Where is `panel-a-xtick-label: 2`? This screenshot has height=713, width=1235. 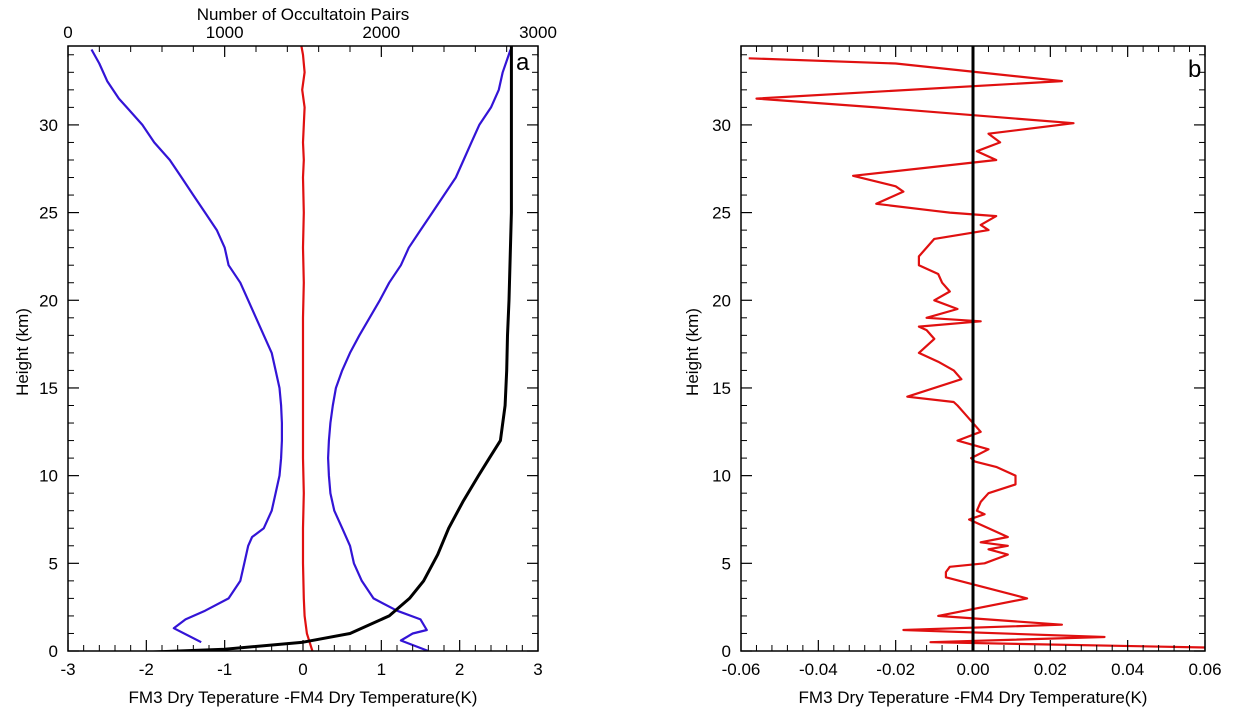 panel-a-xtick-label: 2 is located at coordinates (459, 669).